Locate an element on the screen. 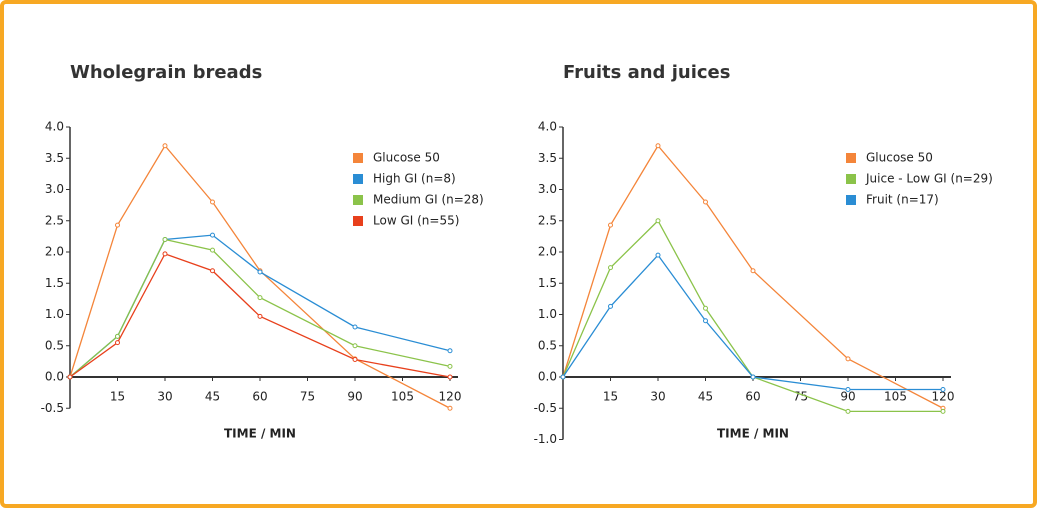 The image size is (1037, 508). chart-title: Wholegrain breads is located at coordinates (166, 72).